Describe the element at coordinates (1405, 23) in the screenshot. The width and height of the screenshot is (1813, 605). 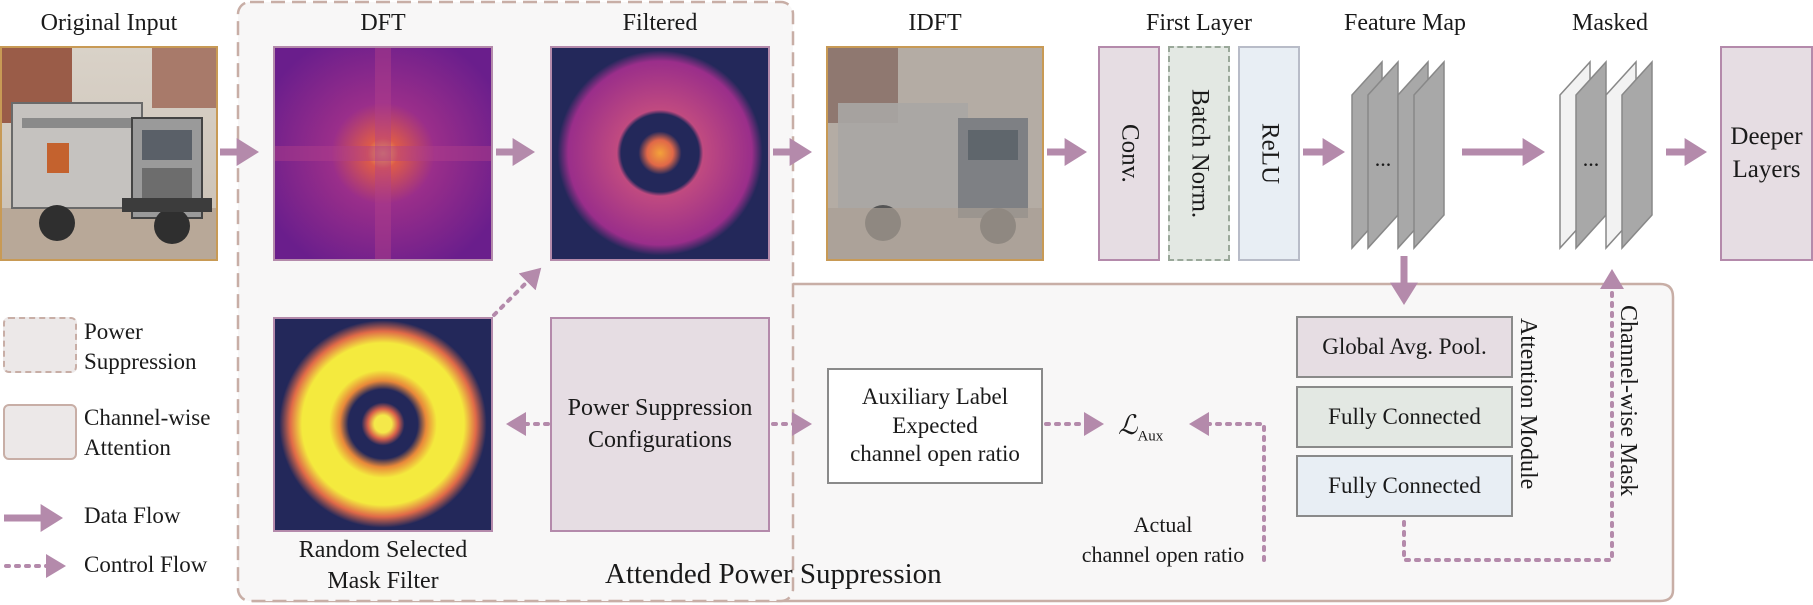
I see `feature-map-title: Feature Map` at that location.